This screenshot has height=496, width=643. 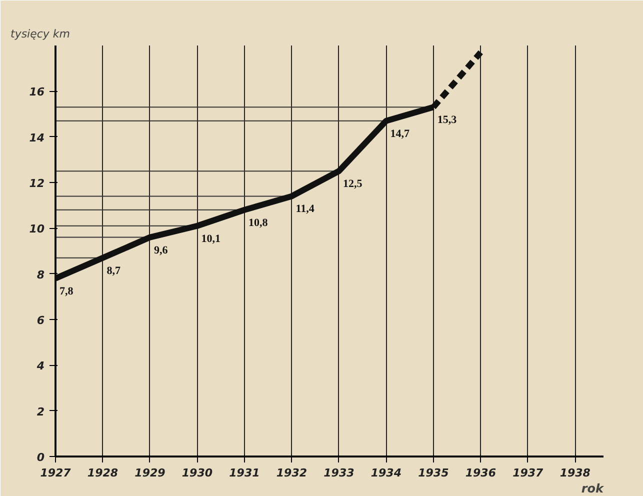 What do you see at coordinates (434, 473) in the screenshot?
I see `x-tick-label: 1935` at bounding box center [434, 473].